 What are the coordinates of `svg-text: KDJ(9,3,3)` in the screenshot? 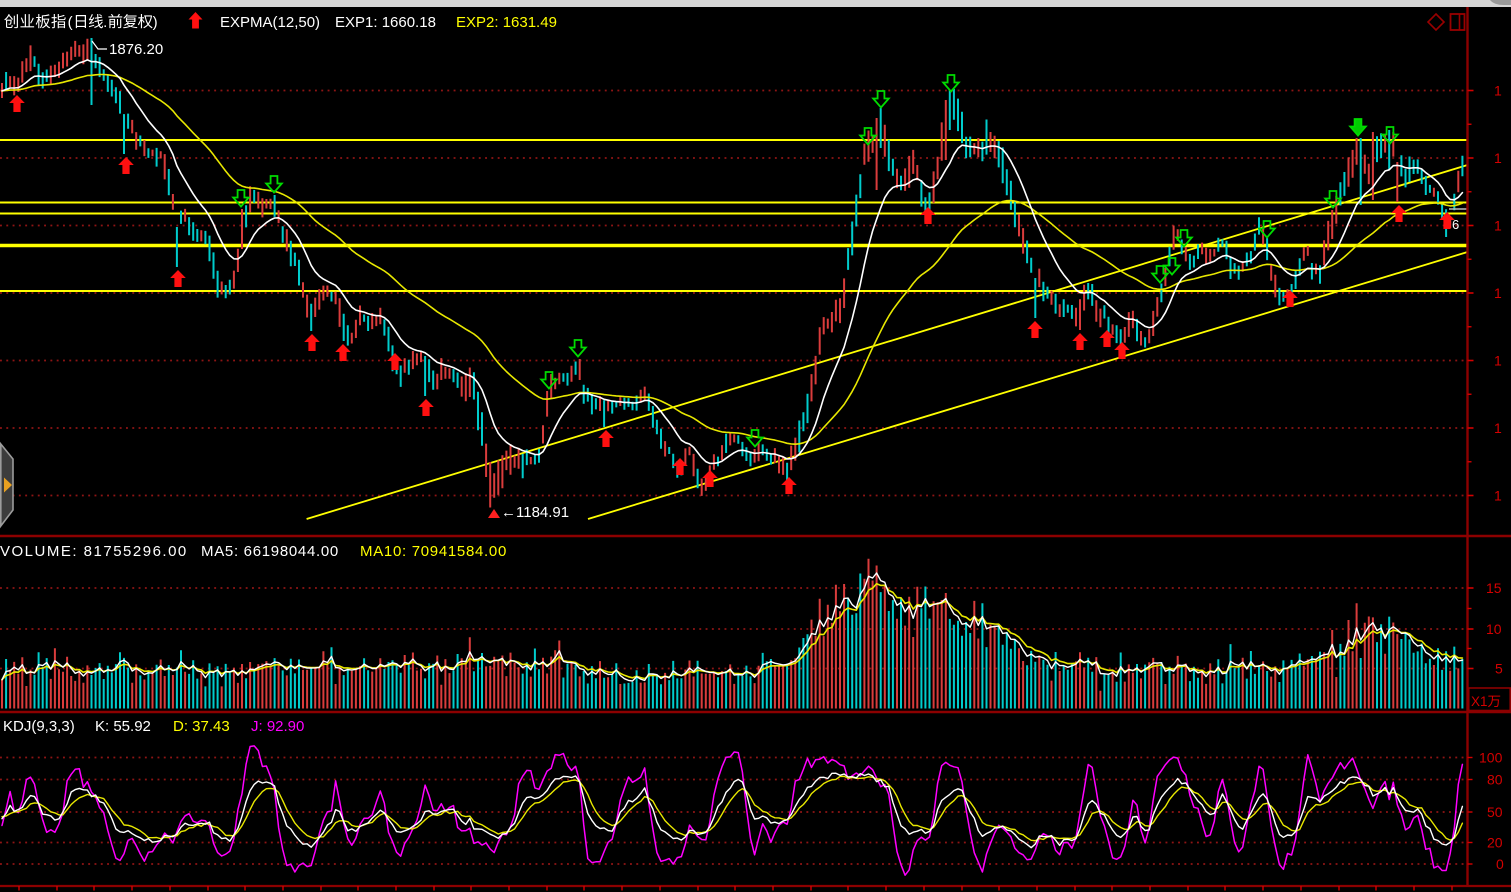 It's located at (39, 726).